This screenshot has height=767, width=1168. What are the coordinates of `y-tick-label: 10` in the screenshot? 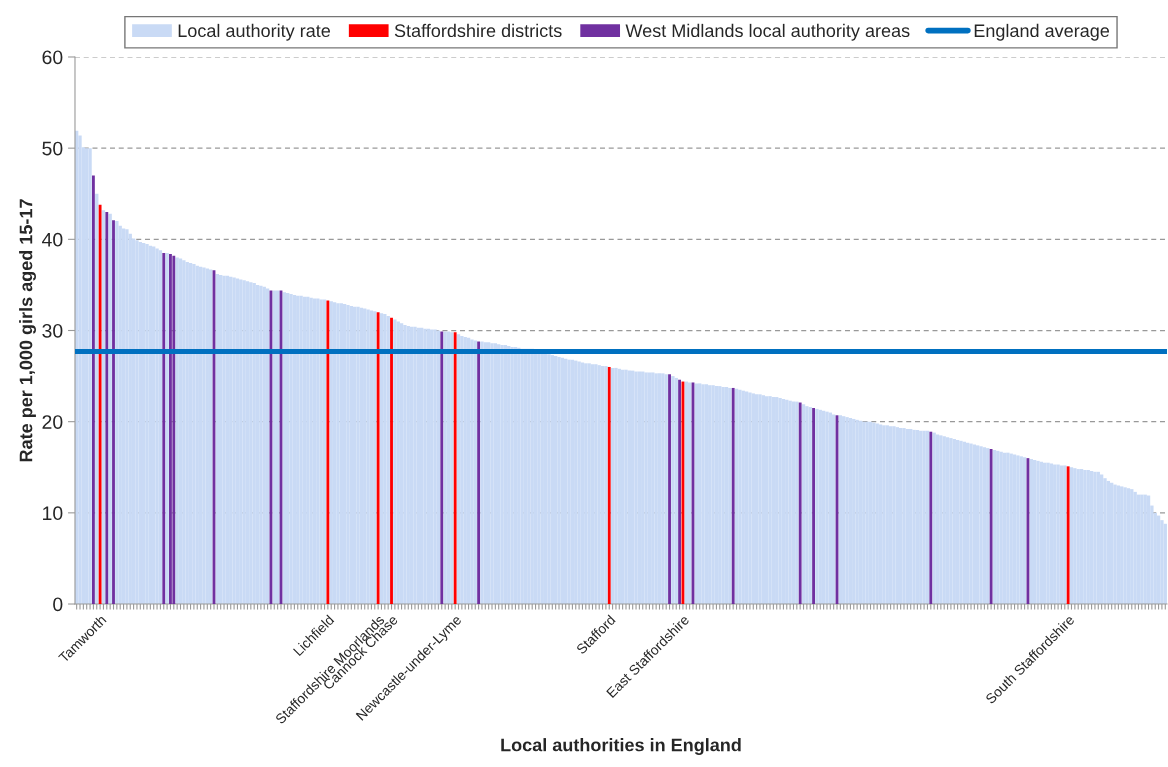 It's located at (53, 513).